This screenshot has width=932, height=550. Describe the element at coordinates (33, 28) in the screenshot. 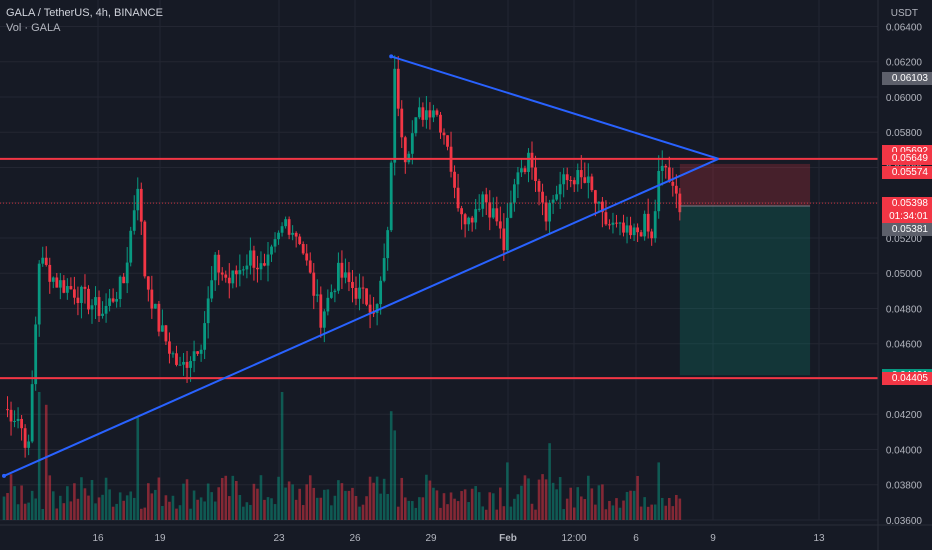

I see `volume-legend: Vol · GALA` at that location.